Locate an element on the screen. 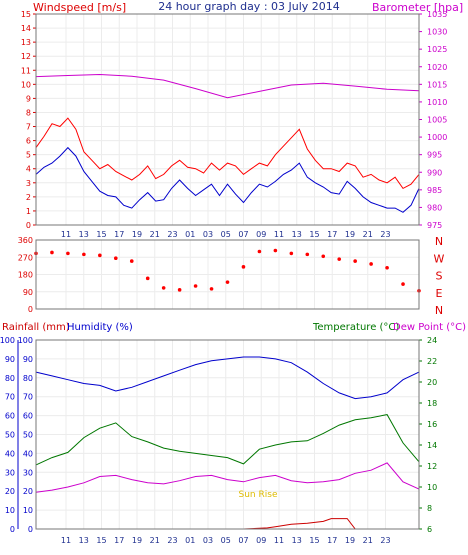  humidity-tick-label: 60 is located at coordinates (28, 416).